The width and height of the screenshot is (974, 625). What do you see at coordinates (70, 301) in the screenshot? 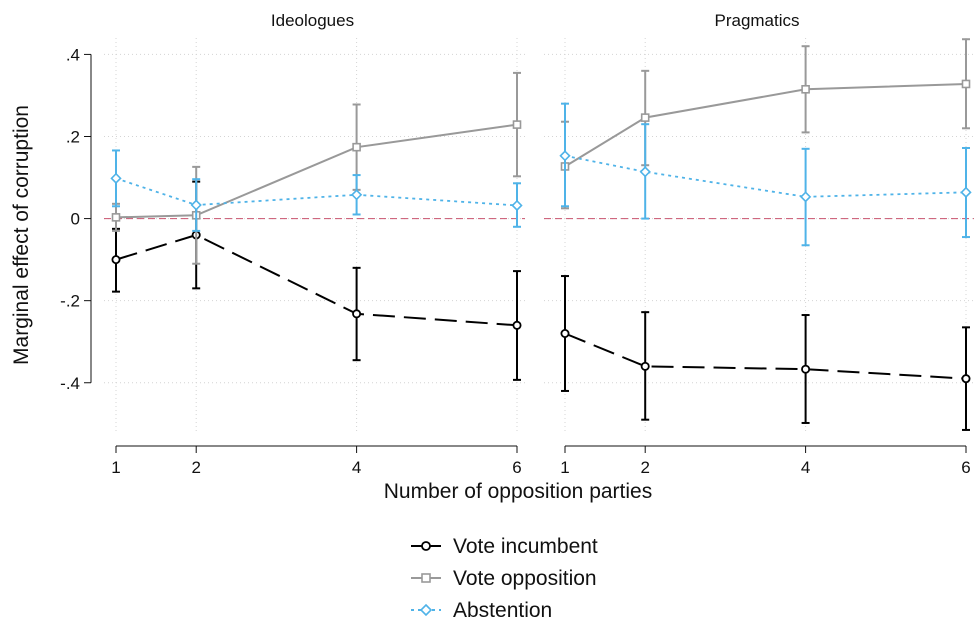
I see `y-tick-label: -.2` at bounding box center [70, 301].